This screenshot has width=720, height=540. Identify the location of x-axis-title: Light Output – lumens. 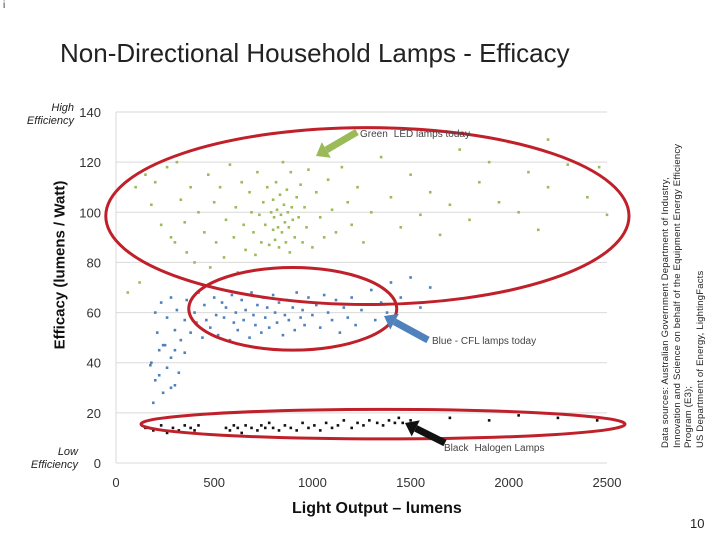
(377, 508).